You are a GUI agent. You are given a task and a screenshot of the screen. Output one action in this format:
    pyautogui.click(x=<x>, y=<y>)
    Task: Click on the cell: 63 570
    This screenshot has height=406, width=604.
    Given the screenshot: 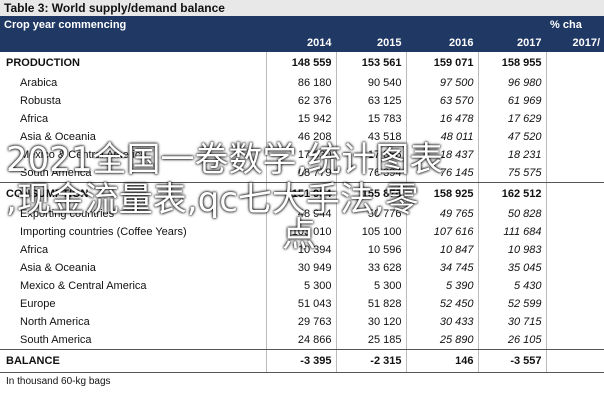 What is the action you would take?
    pyautogui.click(x=441, y=101)
    